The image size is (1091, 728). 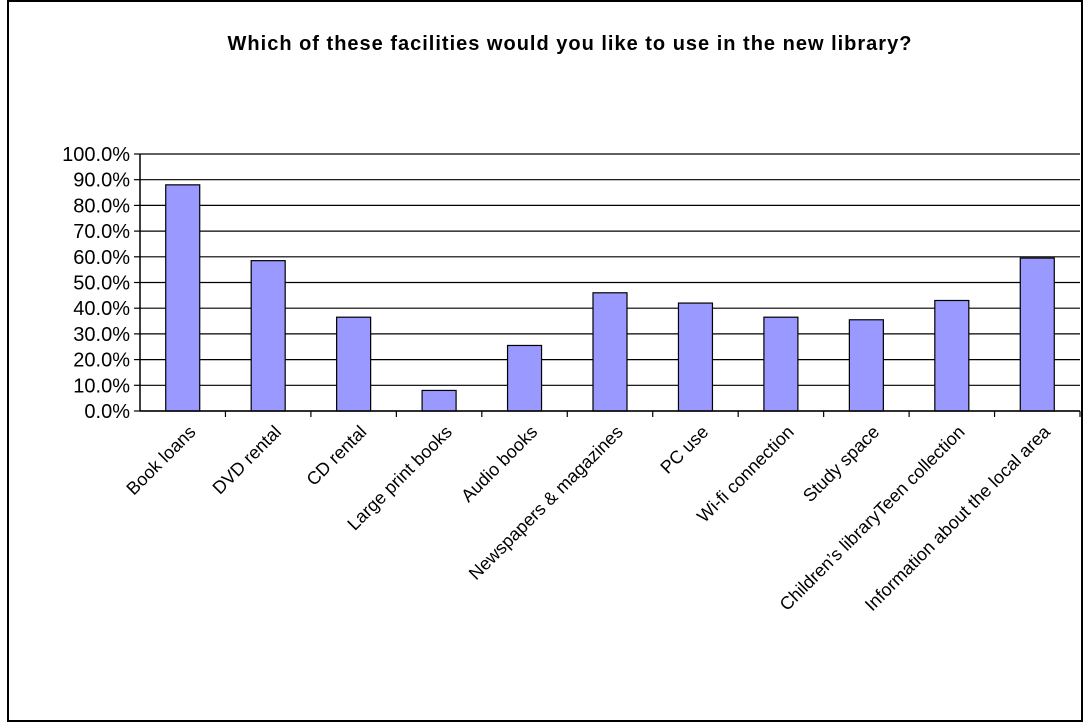 What do you see at coordinates (101, 258) in the screenshot?
I see `y-tick-label: 60.0%` at bounding box center [101, 258].